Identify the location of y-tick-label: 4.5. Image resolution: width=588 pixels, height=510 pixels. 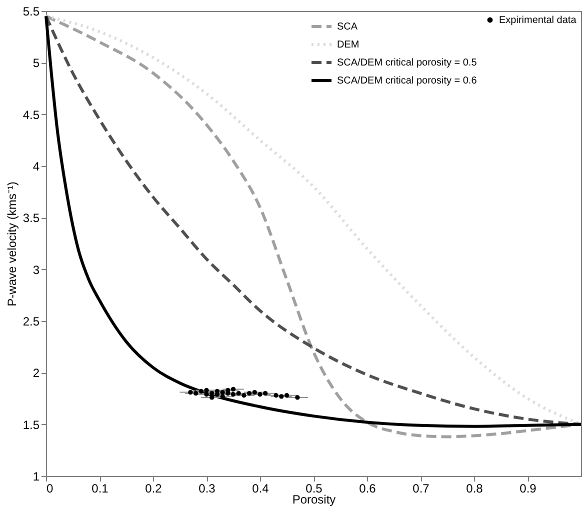
(31, 115).